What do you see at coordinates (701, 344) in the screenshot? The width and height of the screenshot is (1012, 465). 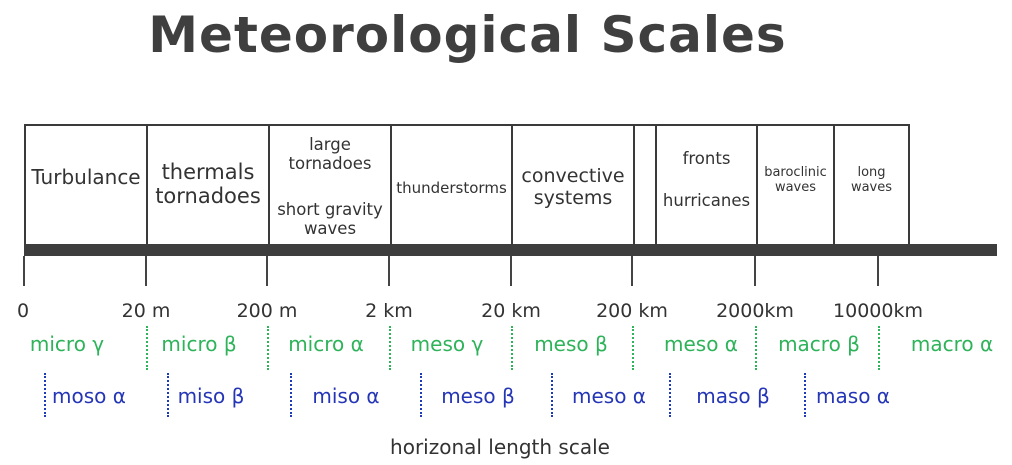 I see `green-scale-label: meso α` at bounding box center [701, 344].